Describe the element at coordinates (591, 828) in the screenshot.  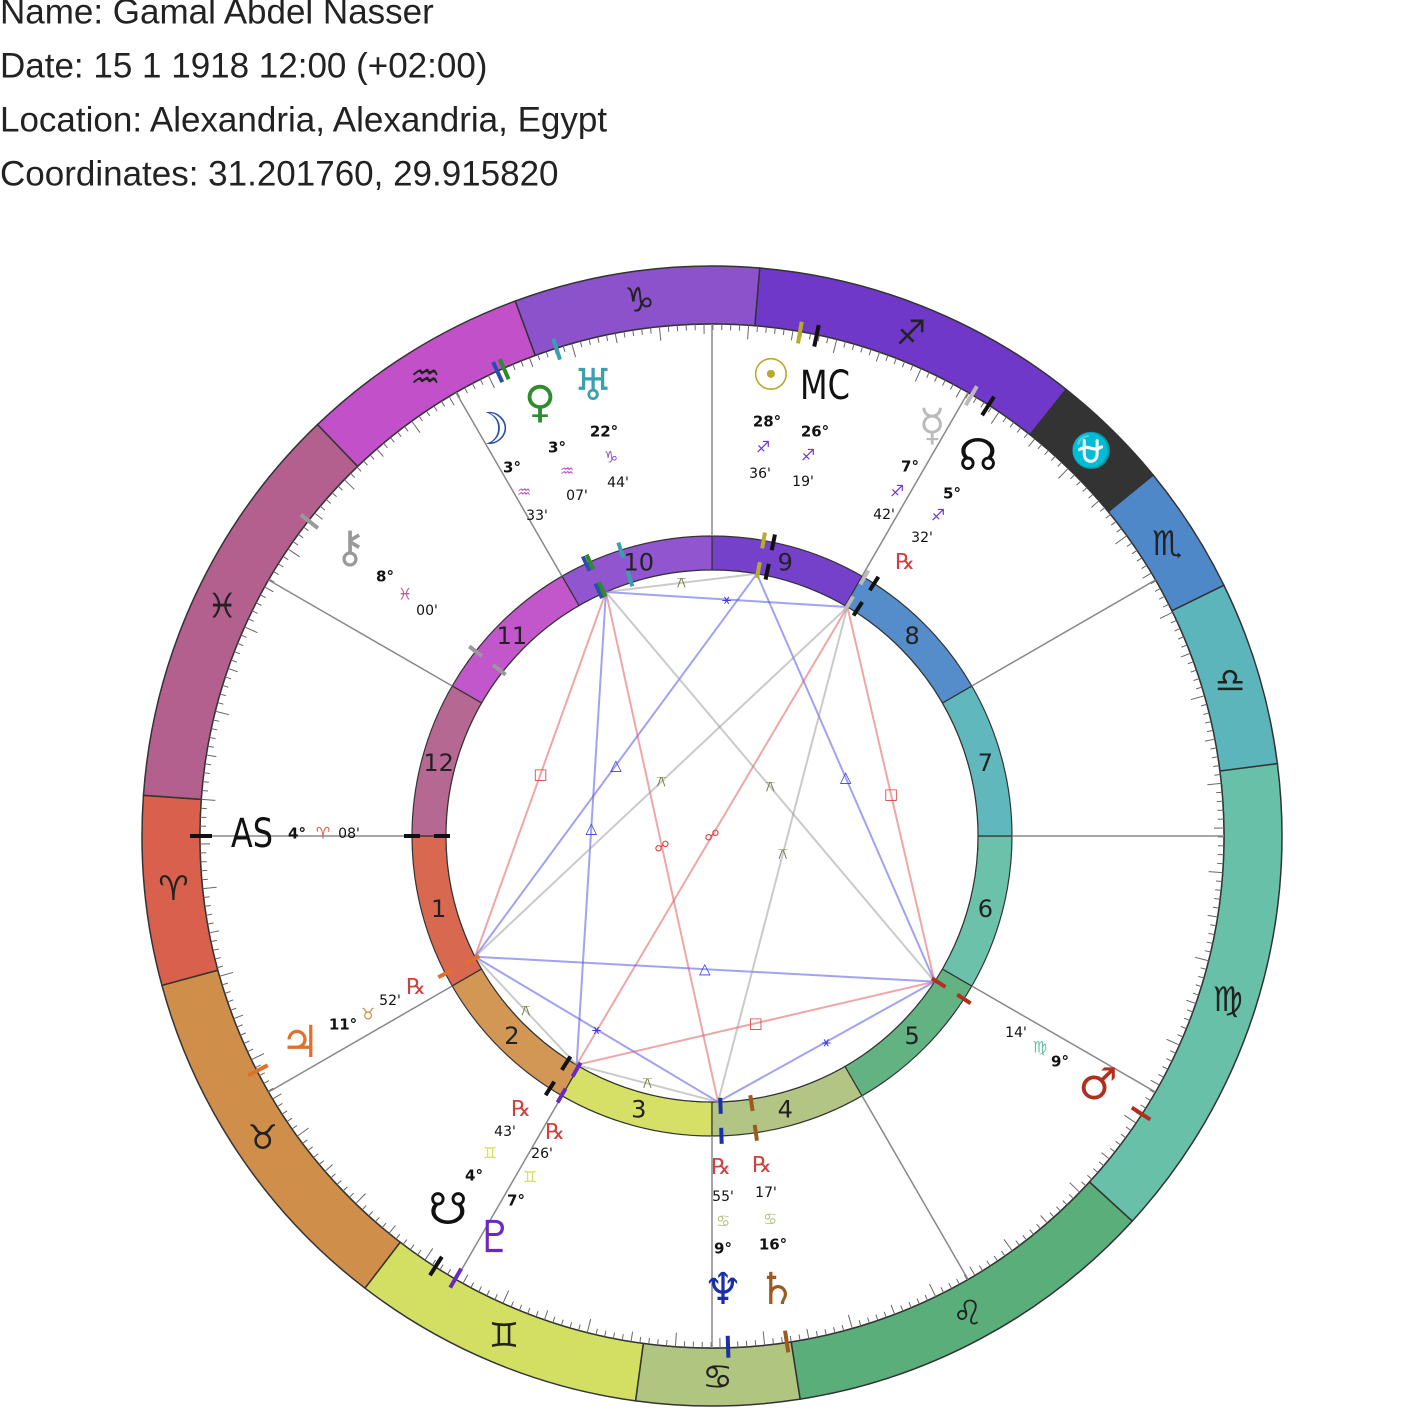
I see `aspect-symbol: △` at that location.